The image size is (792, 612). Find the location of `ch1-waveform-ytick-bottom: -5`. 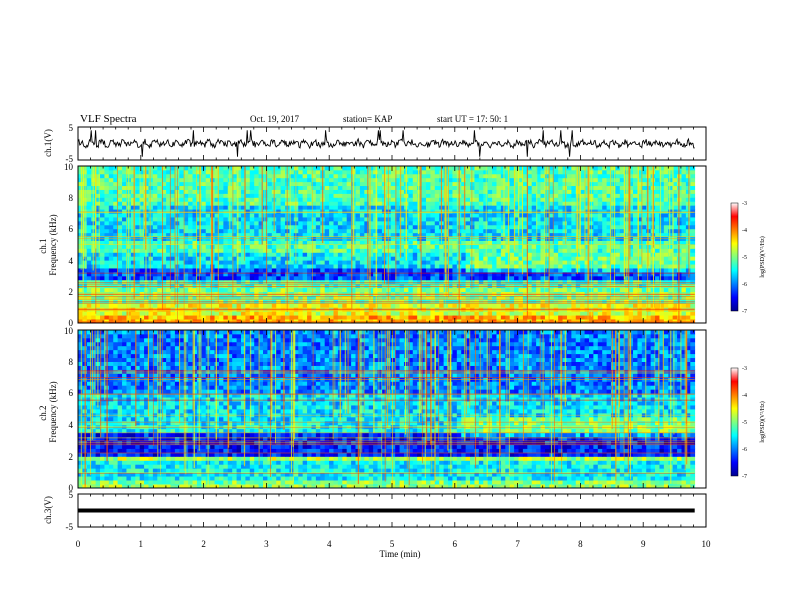

ch1-waveform-ytick-bottom: -5 is located at coordinates (70, 159).